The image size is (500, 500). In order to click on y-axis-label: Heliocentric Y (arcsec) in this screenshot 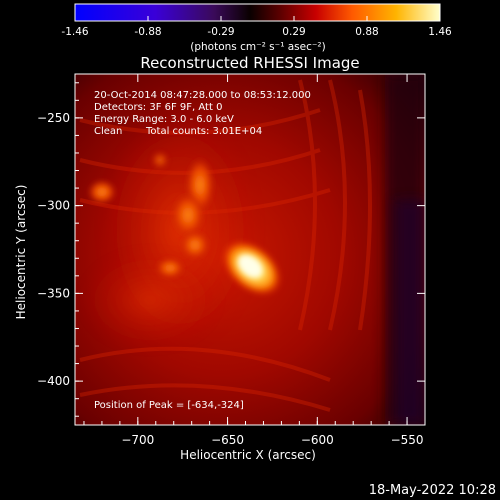, I will do `click(21, 252)`.